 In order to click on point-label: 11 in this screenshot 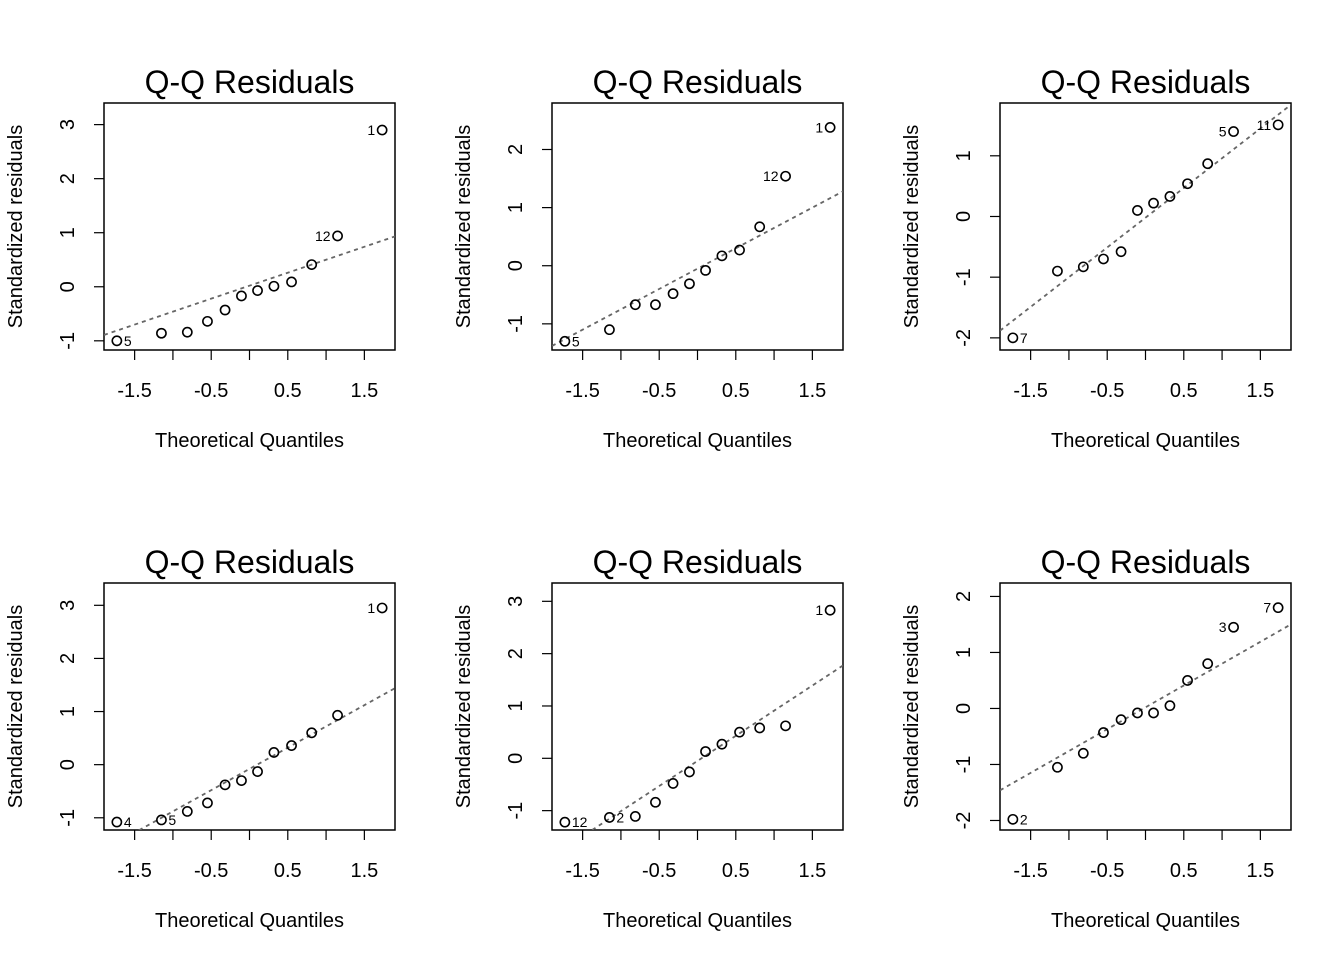, I will do `click(1264, 125)`.